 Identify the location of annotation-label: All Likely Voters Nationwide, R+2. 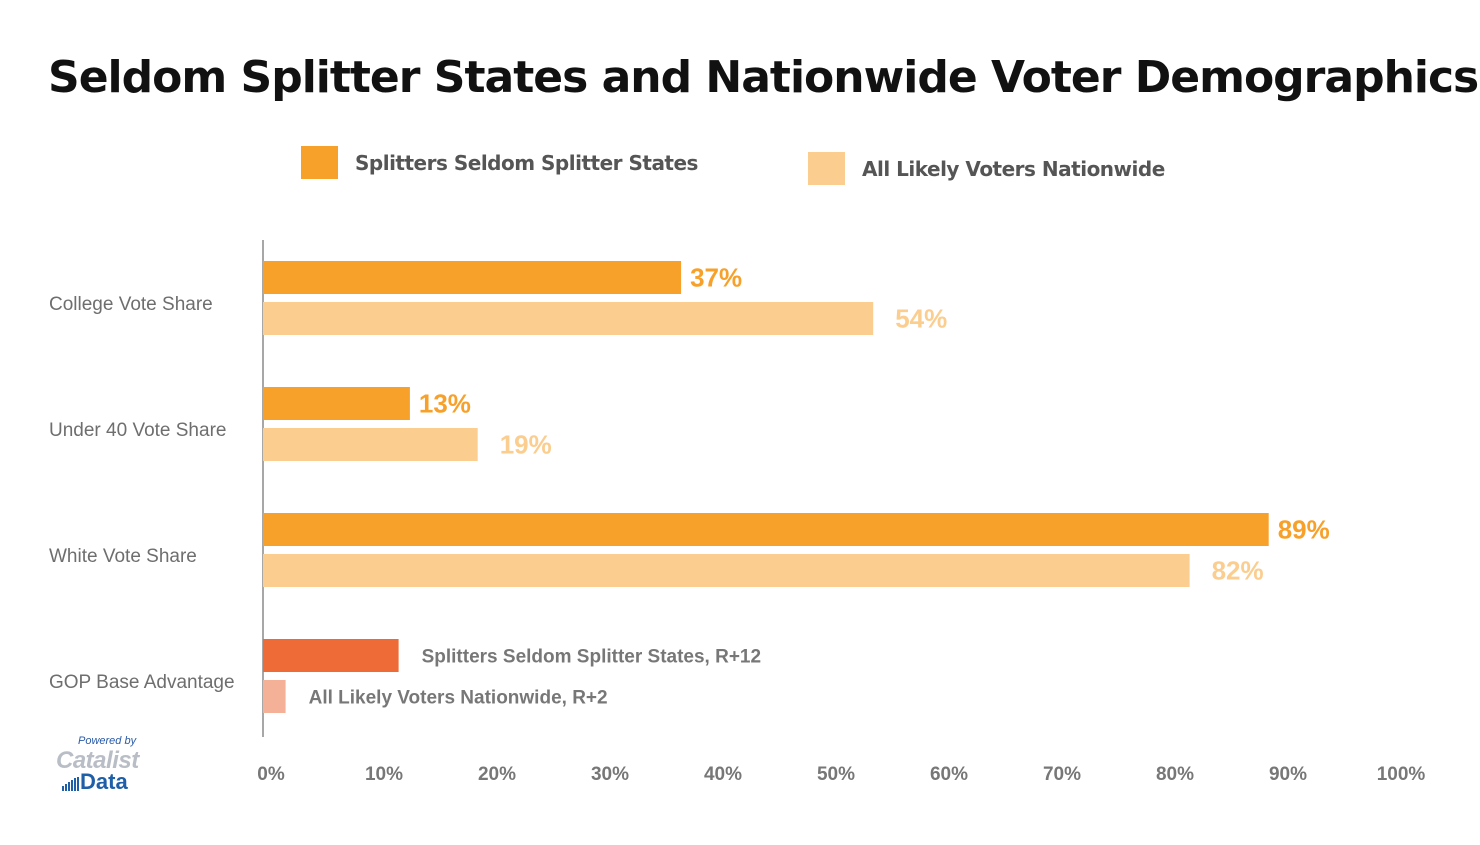
(458, 698).